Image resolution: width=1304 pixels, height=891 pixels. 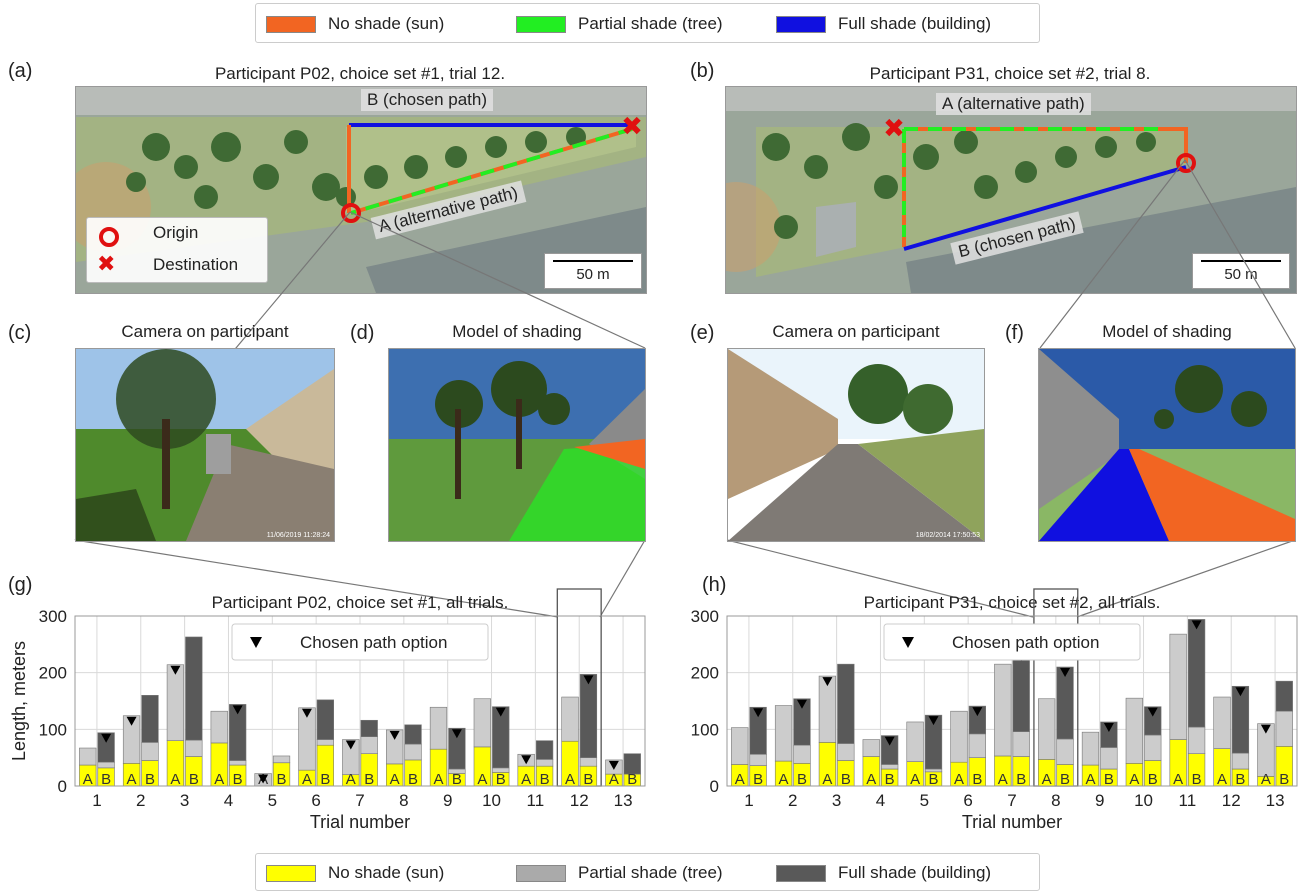 I want to click on destination-marker: ✖, so click(x=632, y=126).